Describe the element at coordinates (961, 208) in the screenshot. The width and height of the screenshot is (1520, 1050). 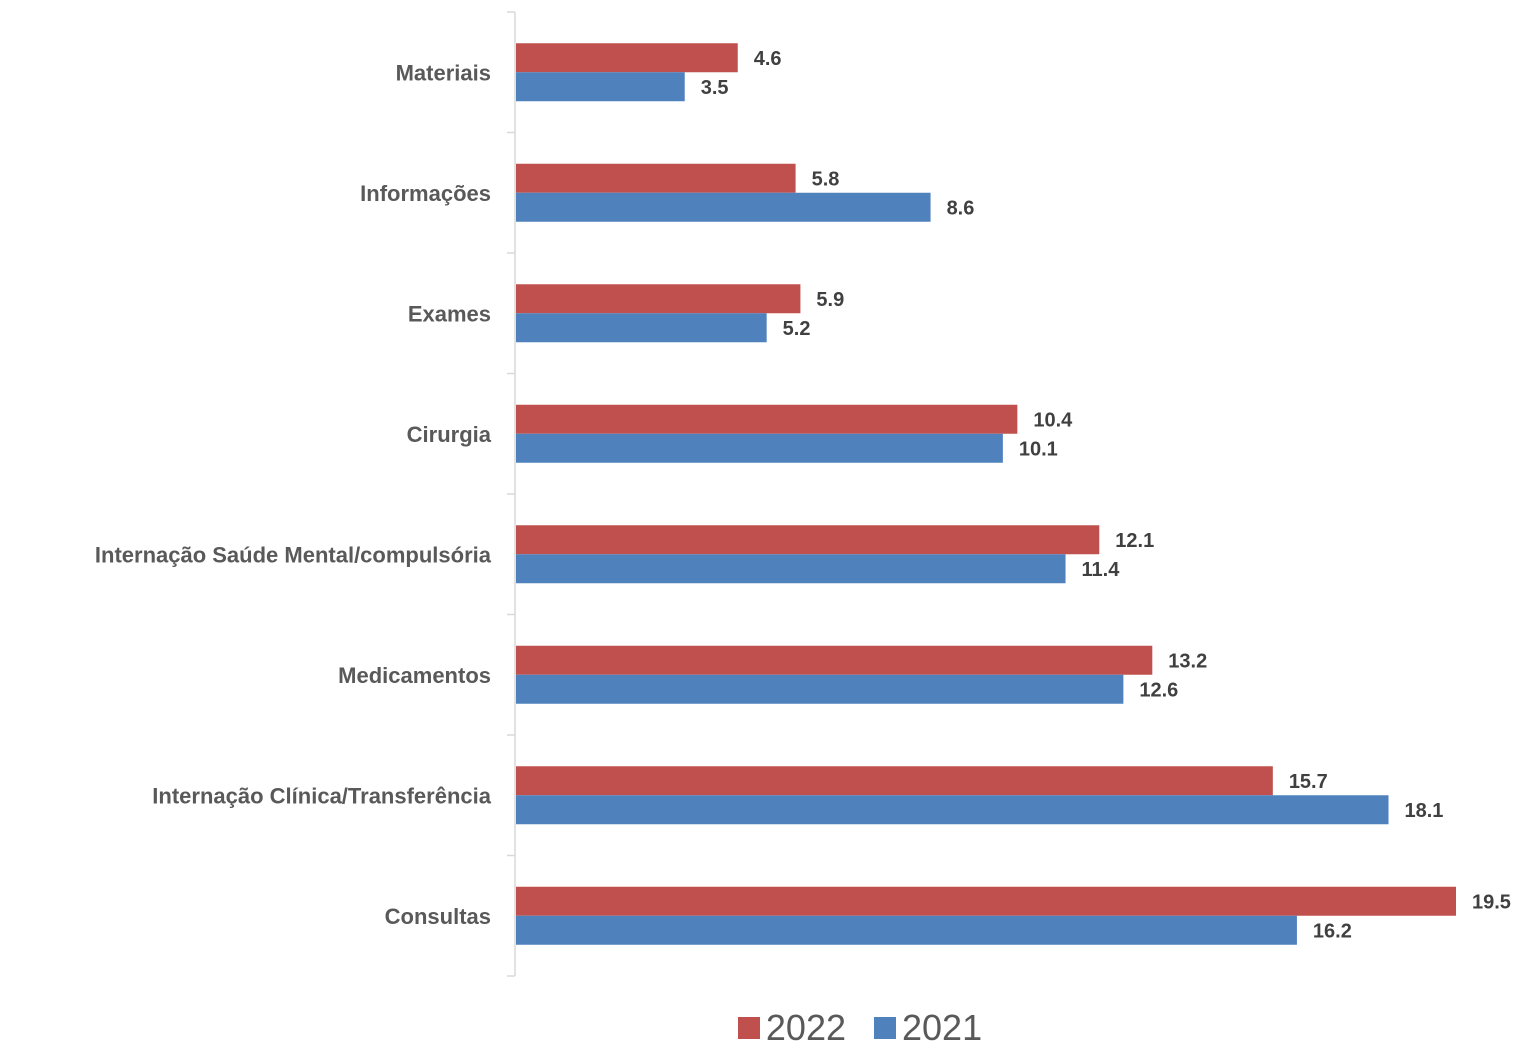
I see `data-label-2021: 8.6` at that location.